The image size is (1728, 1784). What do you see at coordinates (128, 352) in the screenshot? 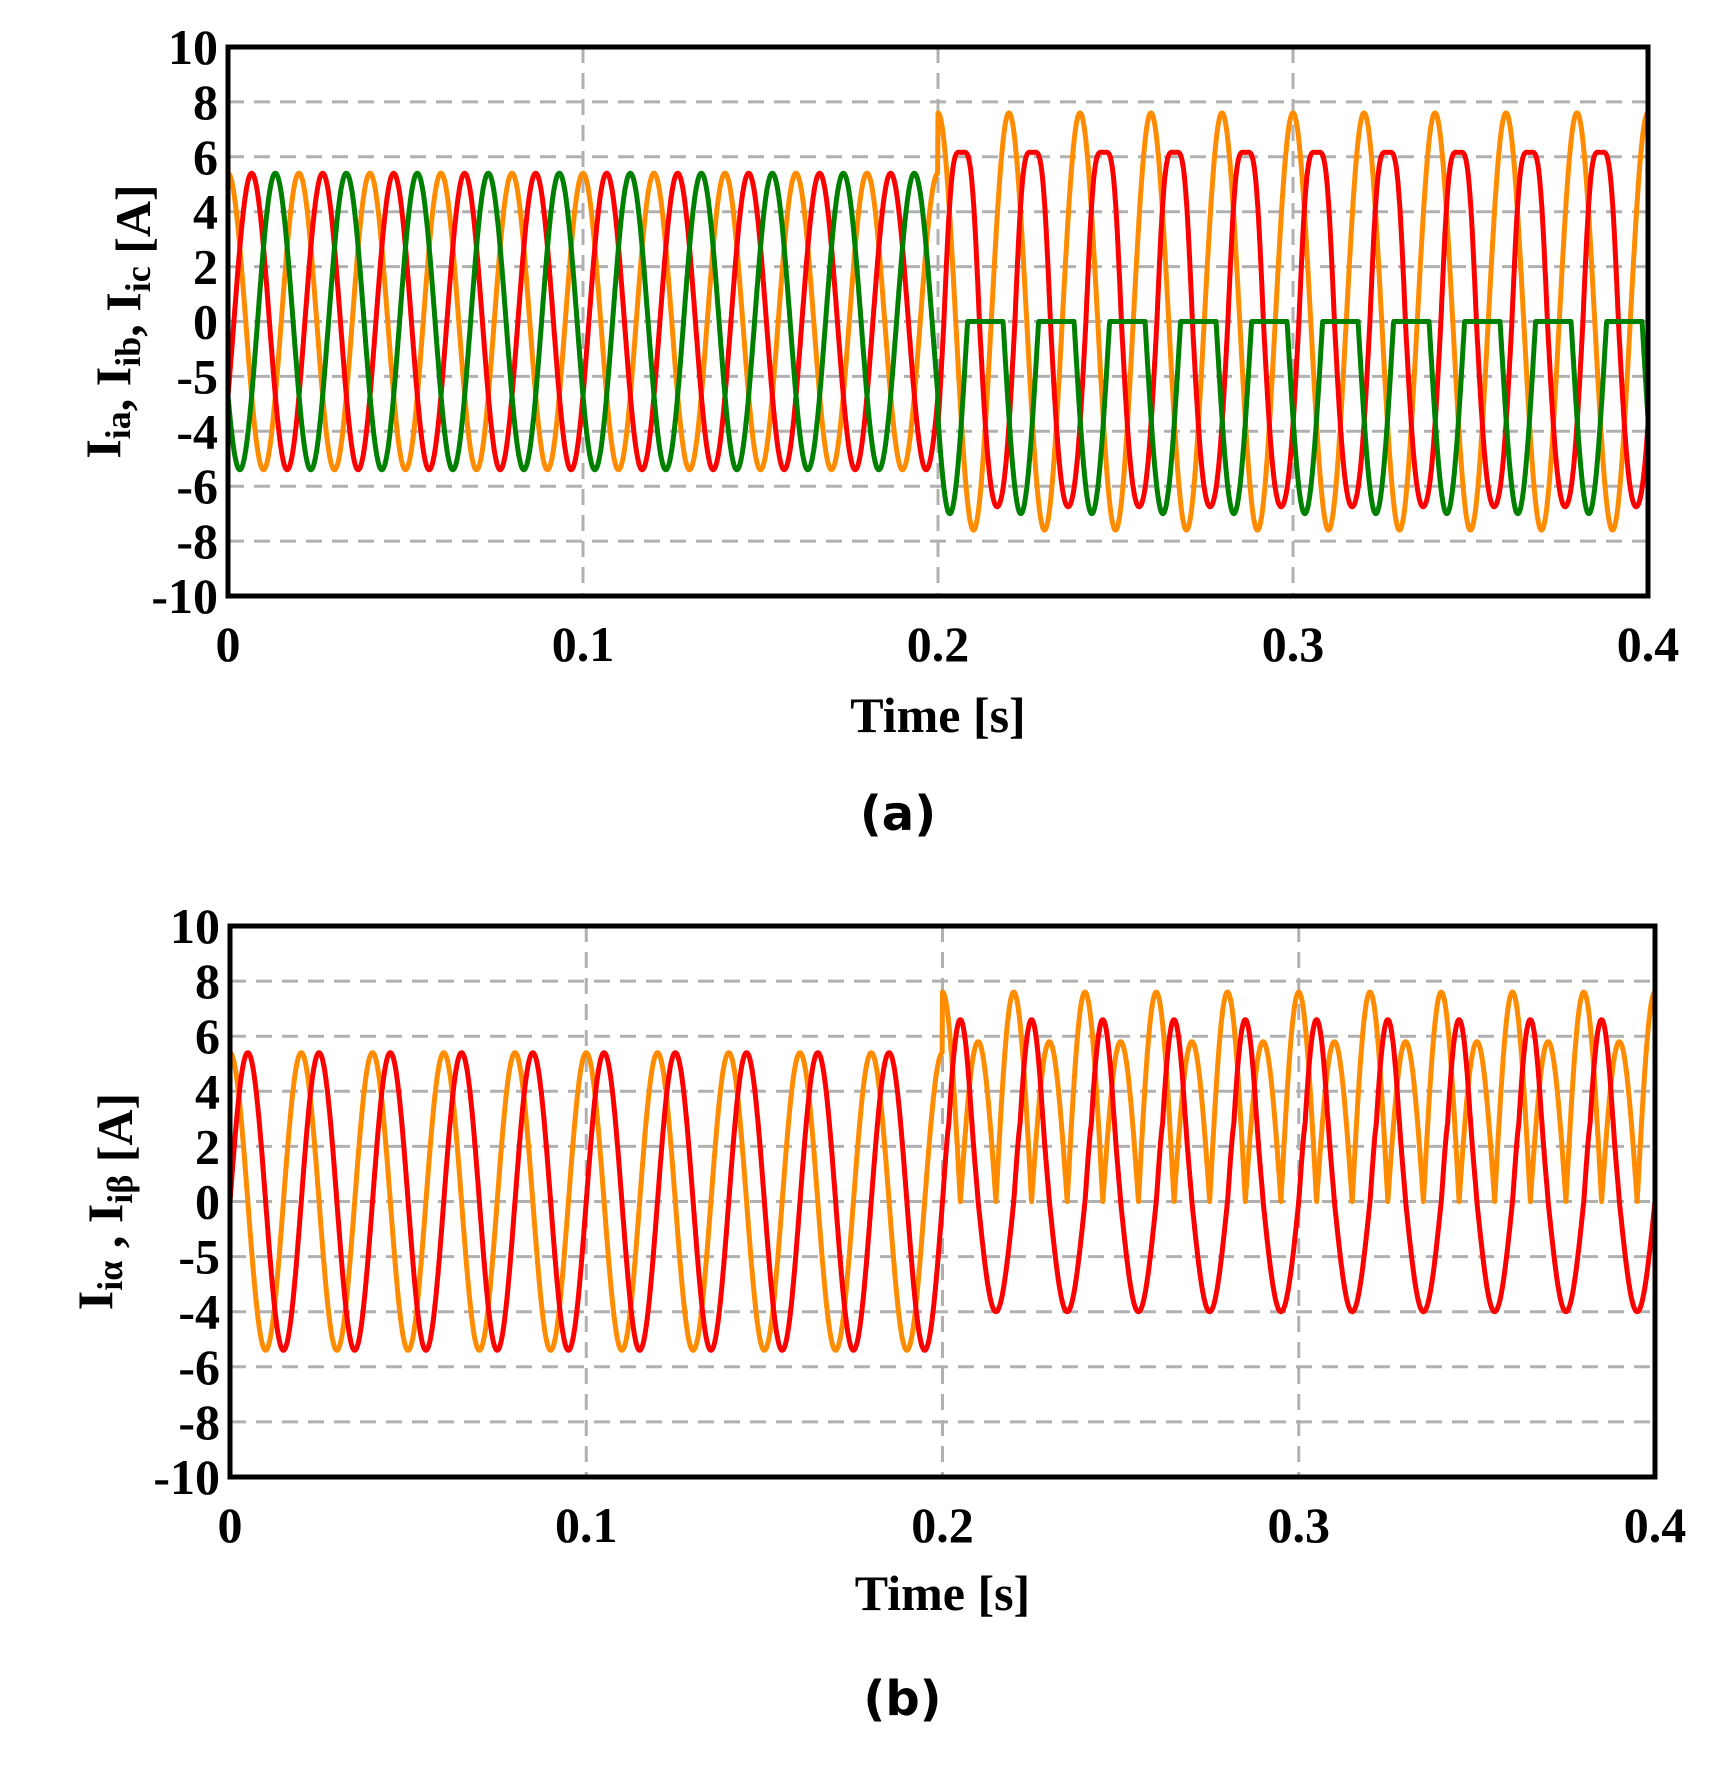
I see `y-label-subscript: ib` at bounding box center [128, 352].